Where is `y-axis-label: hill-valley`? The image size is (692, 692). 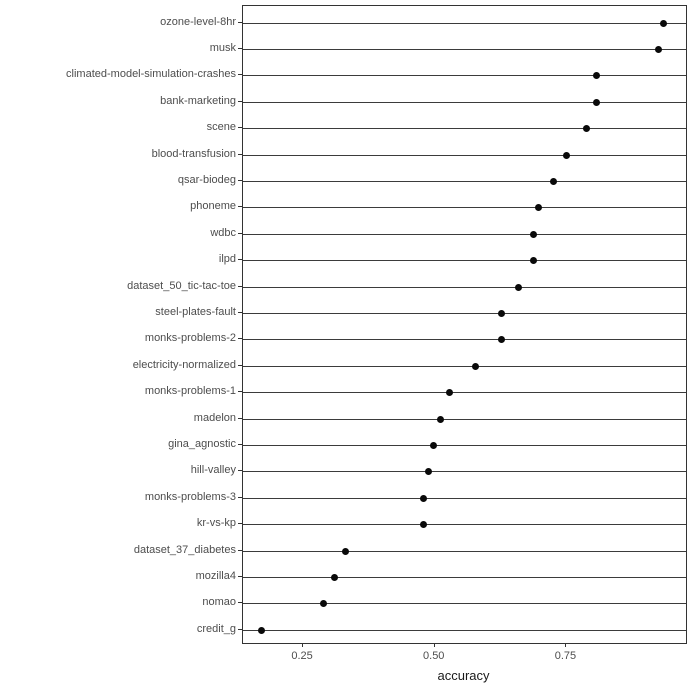
y-axis-label: hill-valley is located at coordinates (213, 470).